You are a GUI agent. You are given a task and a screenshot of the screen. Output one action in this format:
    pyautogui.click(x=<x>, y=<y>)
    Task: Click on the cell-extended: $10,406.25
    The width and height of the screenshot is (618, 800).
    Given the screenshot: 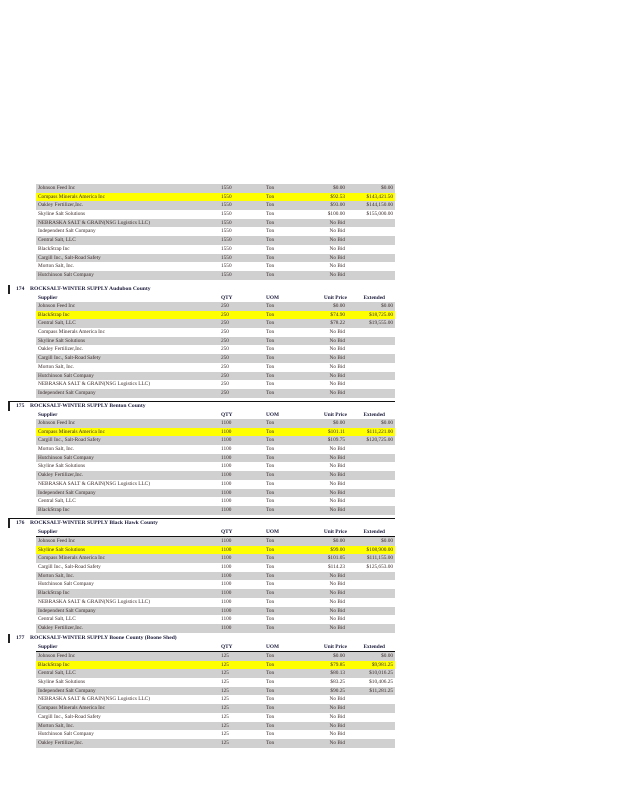 What is the action you would take?
    pyautogui.click(x=381, y=682)
    